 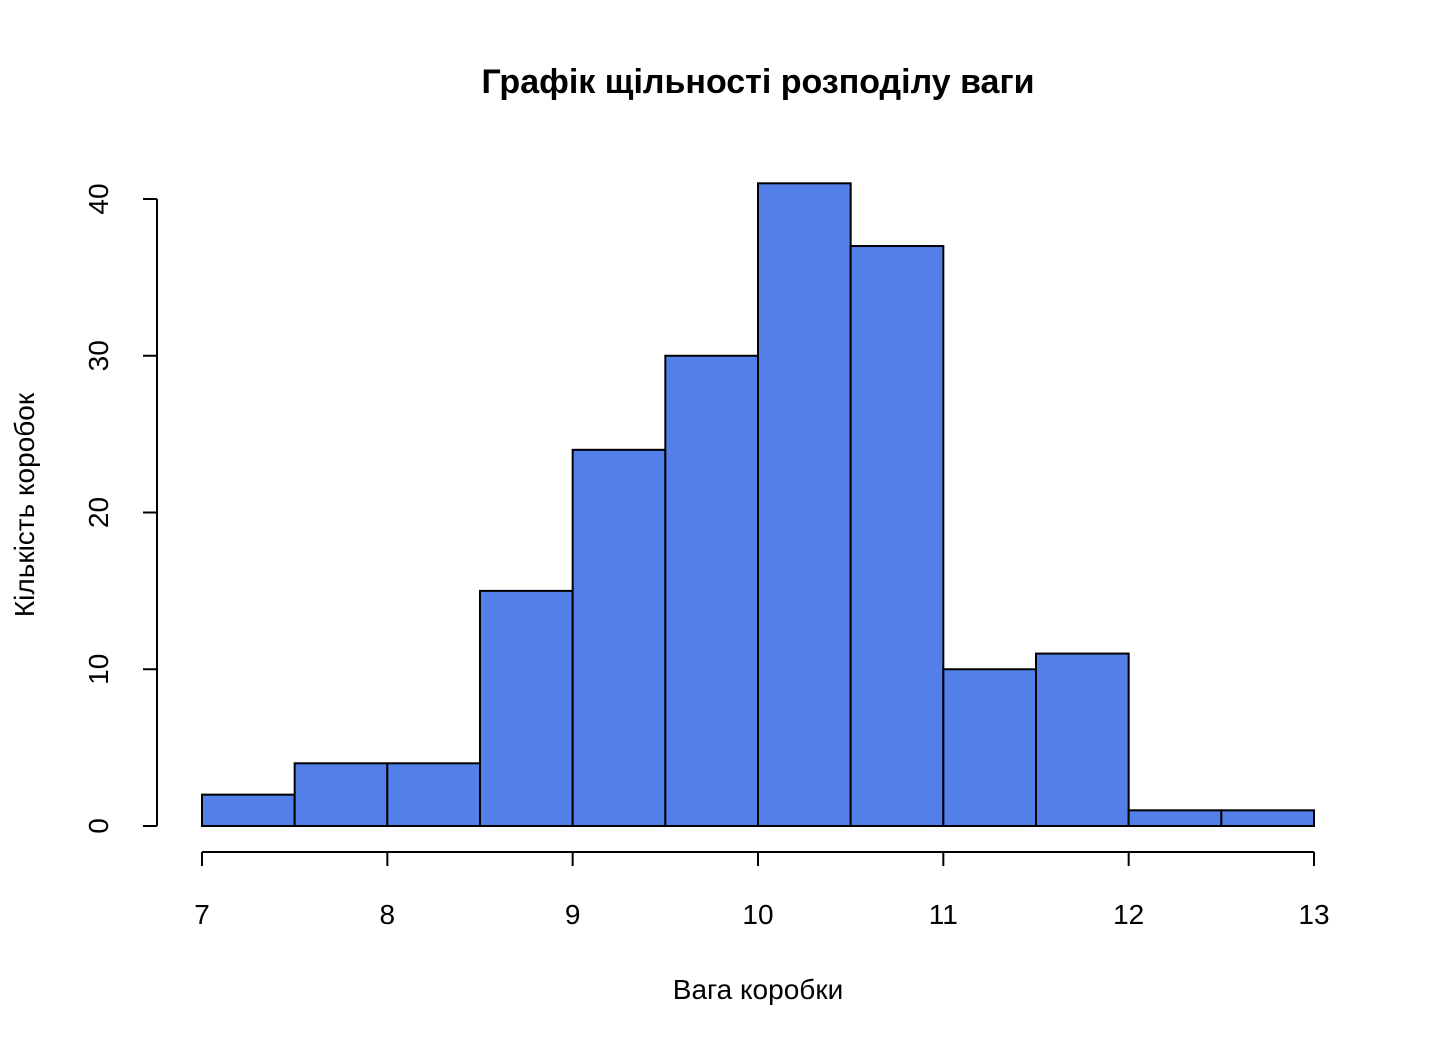 I want to click on y-tick-label: 10, so click(x=98, y=669).